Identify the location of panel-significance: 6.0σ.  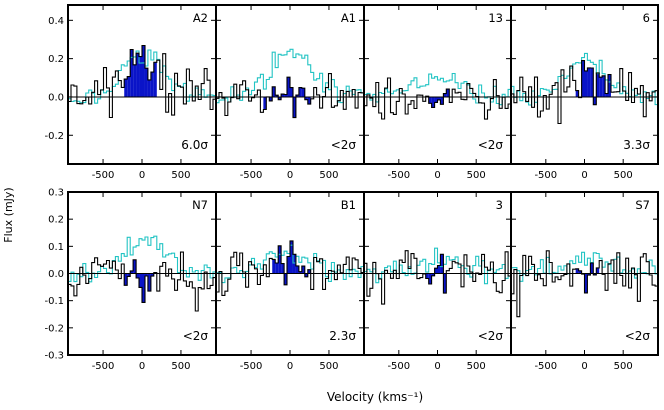
(194, 145).